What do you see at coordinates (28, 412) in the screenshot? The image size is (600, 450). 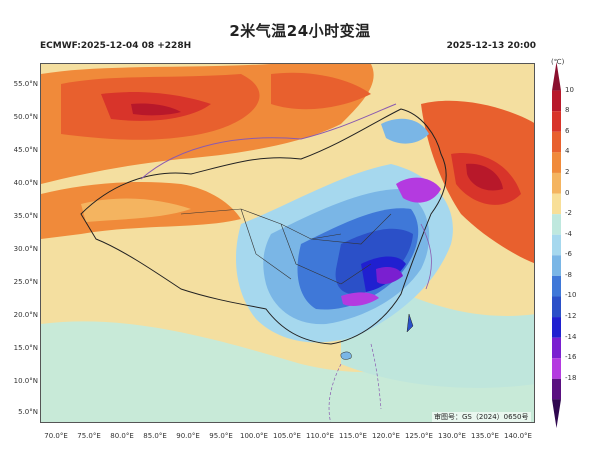 I see `lat-label: 5.0°N` at bounding box center [28, 412].